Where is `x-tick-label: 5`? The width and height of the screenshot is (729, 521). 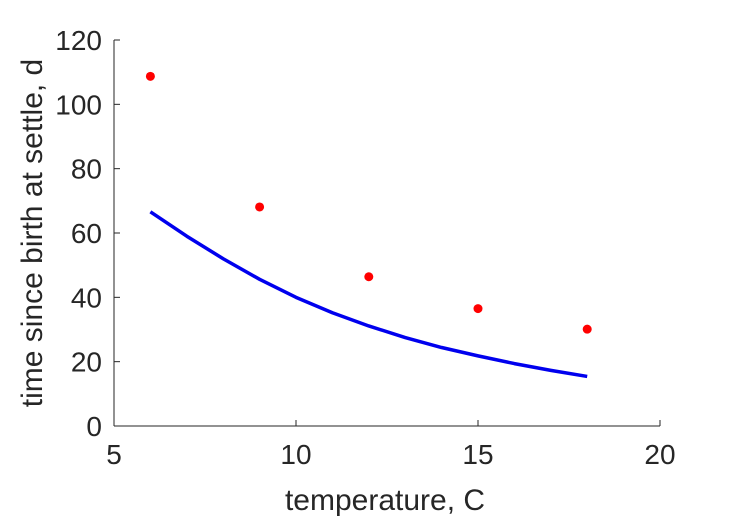
x-tick-label: 5 is located at coordinates (114, 454).